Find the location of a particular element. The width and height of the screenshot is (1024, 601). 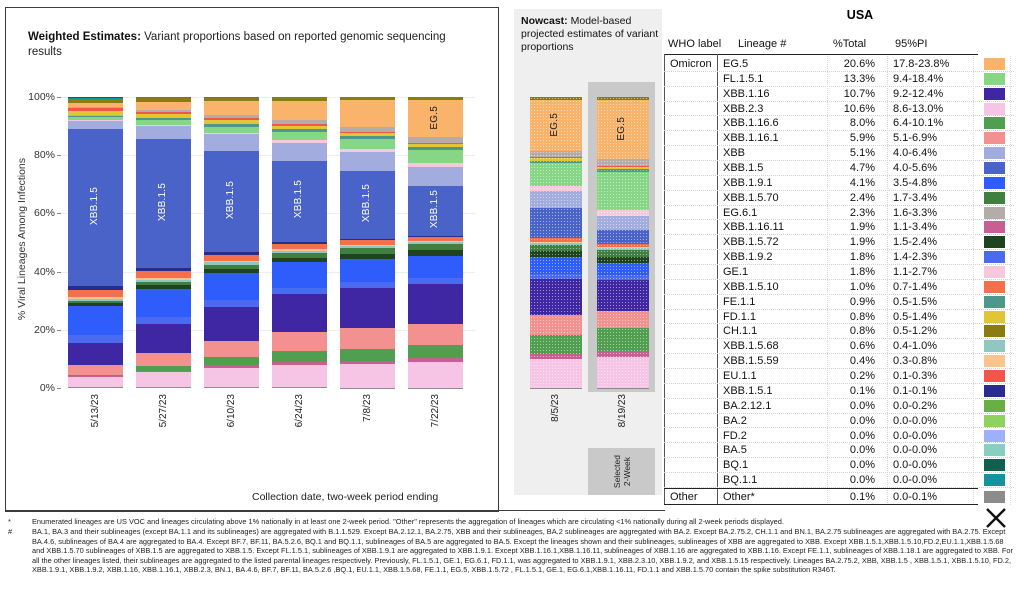

bar-8/19/23 is located at coordinates (623, 242).